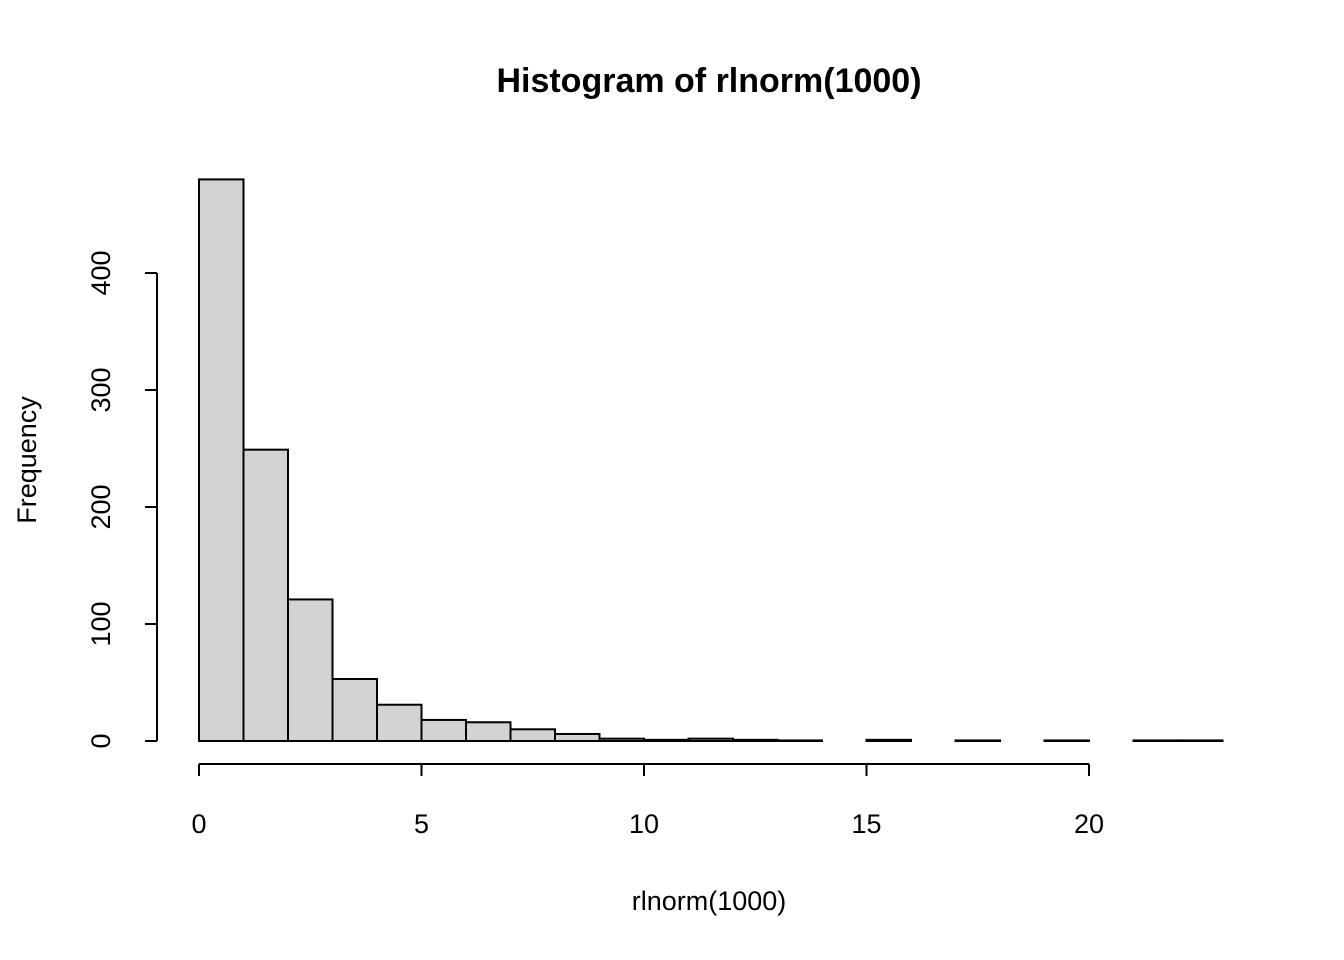  I want to click on y-tick-label: 200, so click(101, 506).